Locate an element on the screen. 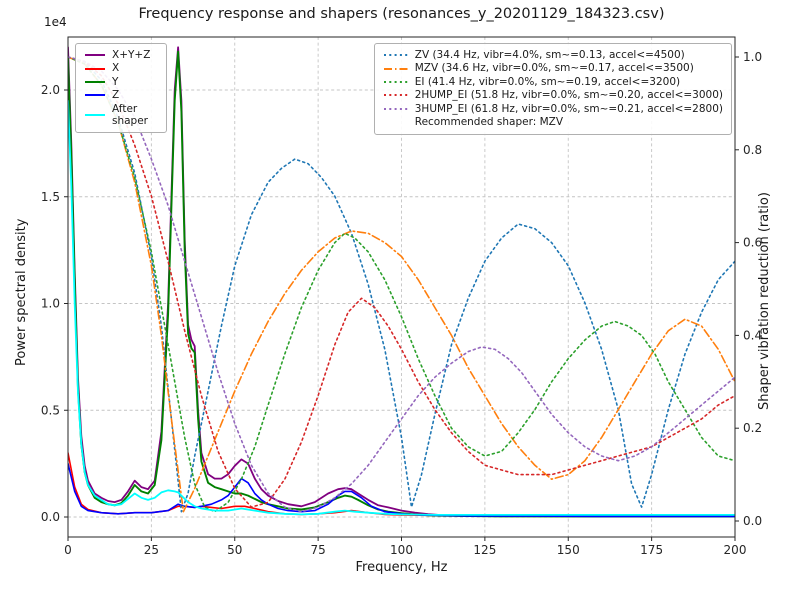 The width and height of the screenshot is (800, 600). legend-label: Z is located at coordinates (116, 95).